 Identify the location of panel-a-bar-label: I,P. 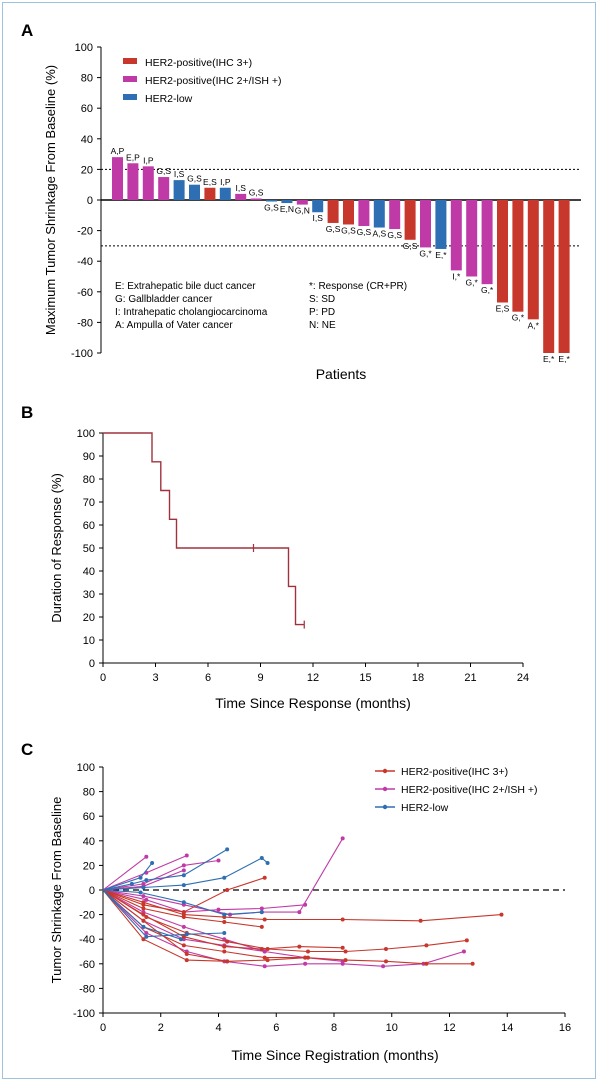
(148, 160).